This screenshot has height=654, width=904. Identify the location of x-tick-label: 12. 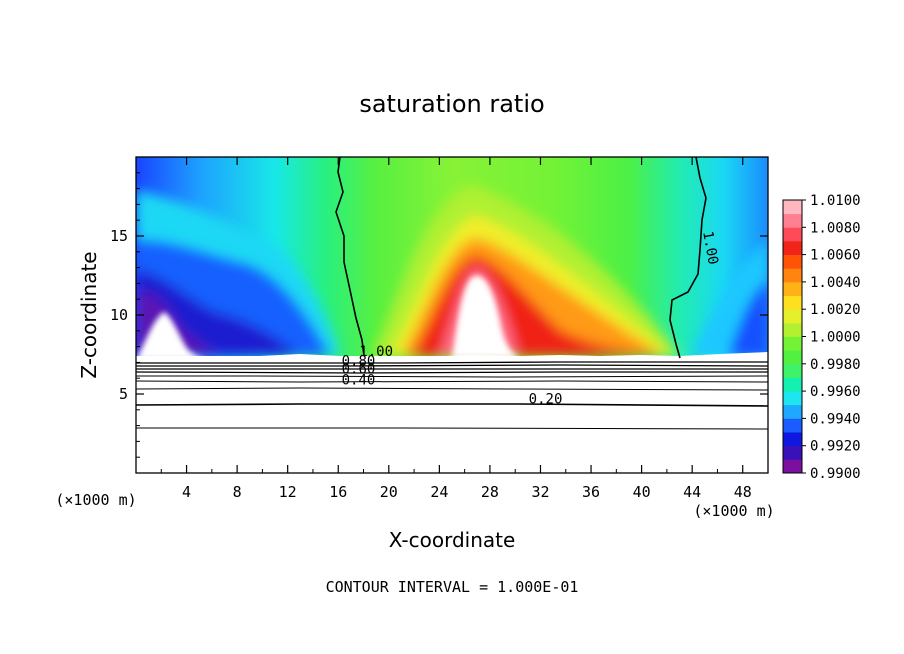
(288, 492).